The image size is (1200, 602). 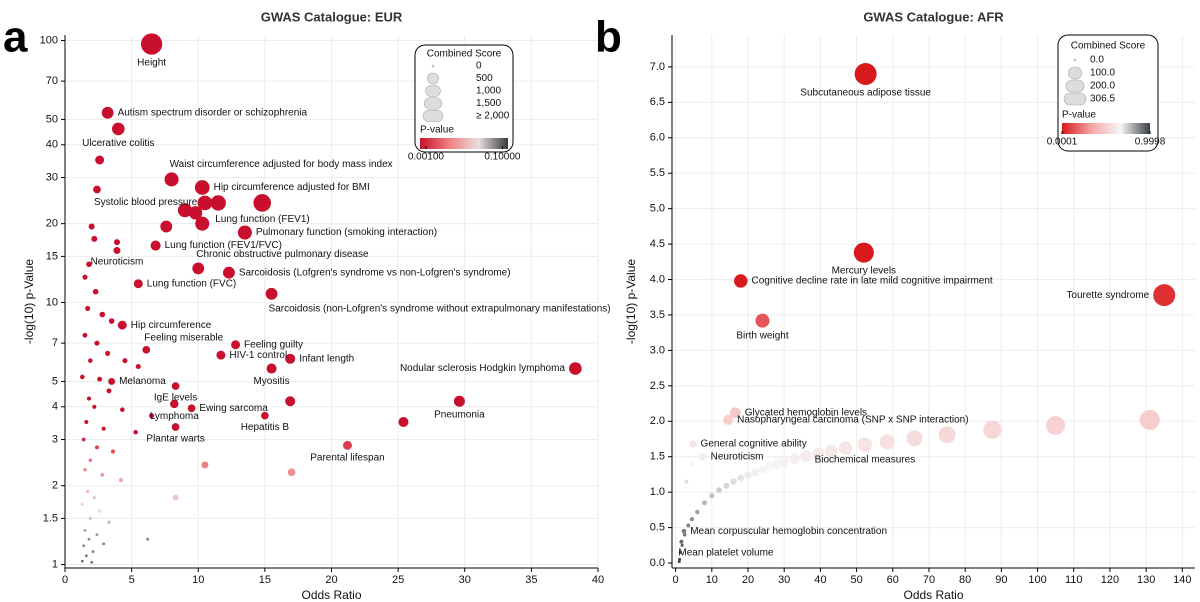 What do you see at coordinates (175, 438) in the screenshot?
I see `point-label: Plantar warts` at bounding box center [175, 438].